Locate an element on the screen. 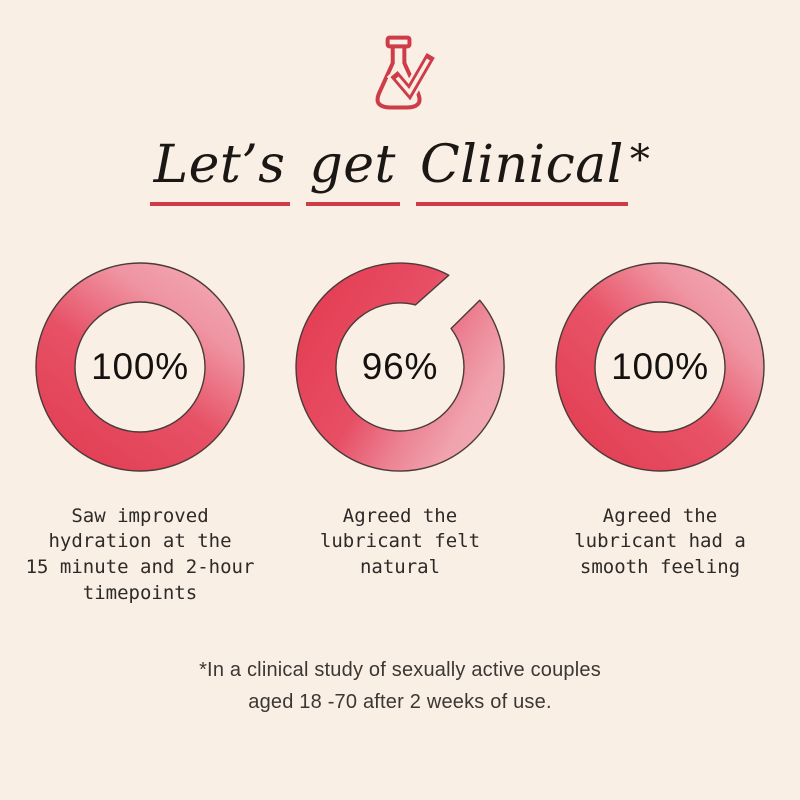 This screenshot has width=800, height=800. donut-ring-2: 96% is located at coordinates (400, 366).